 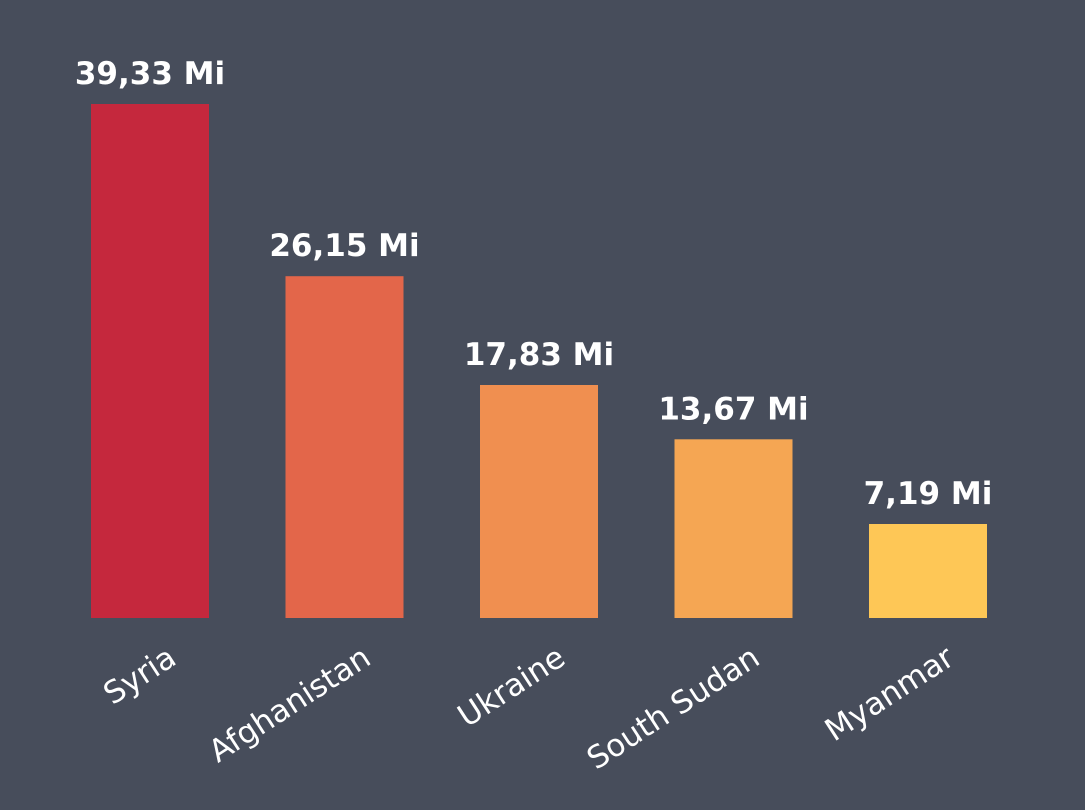 I want to click on category-label-syria: Syria, so click(x=139, y=675).